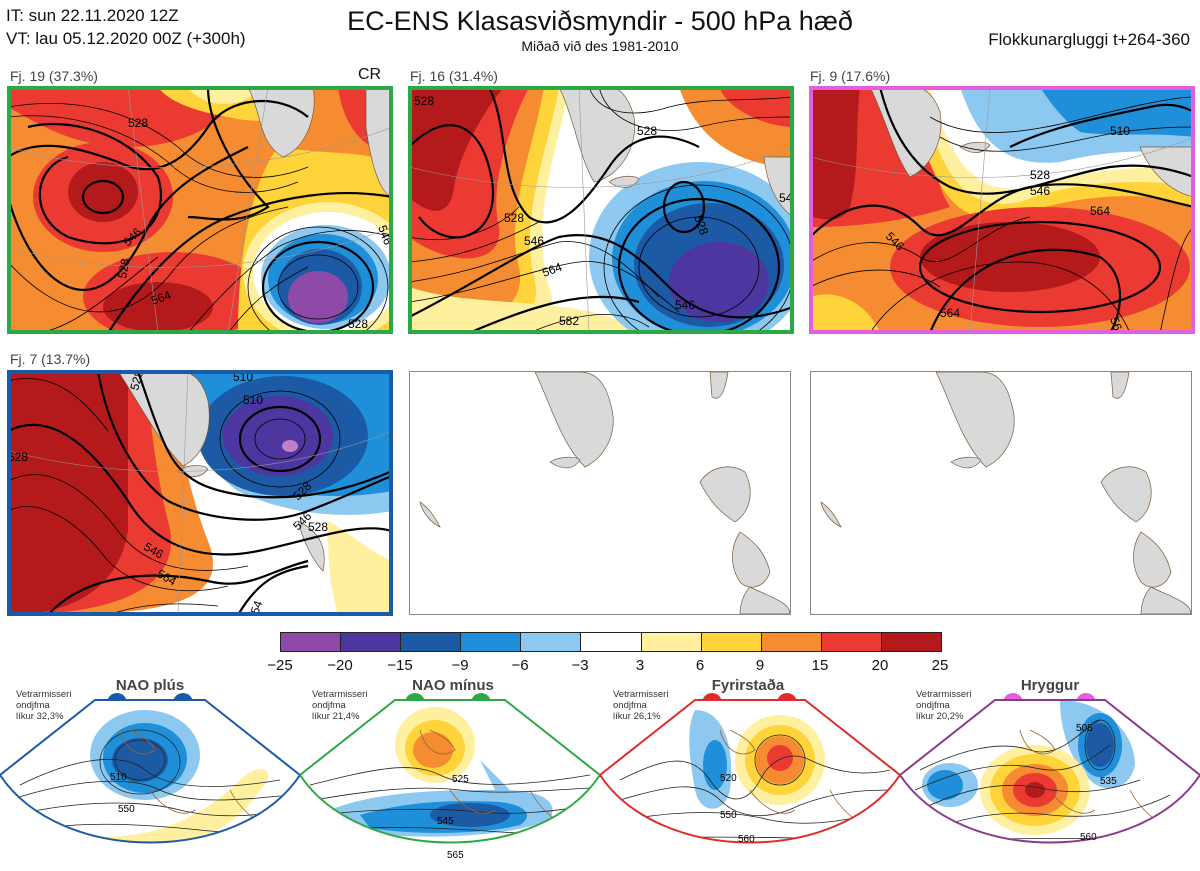 This screenshot has height=871, width=1200. What do you see at coordinates (880, 665) in the screenshot?
I see `colorbar-tick: 20` at bounding box center [880, 665].